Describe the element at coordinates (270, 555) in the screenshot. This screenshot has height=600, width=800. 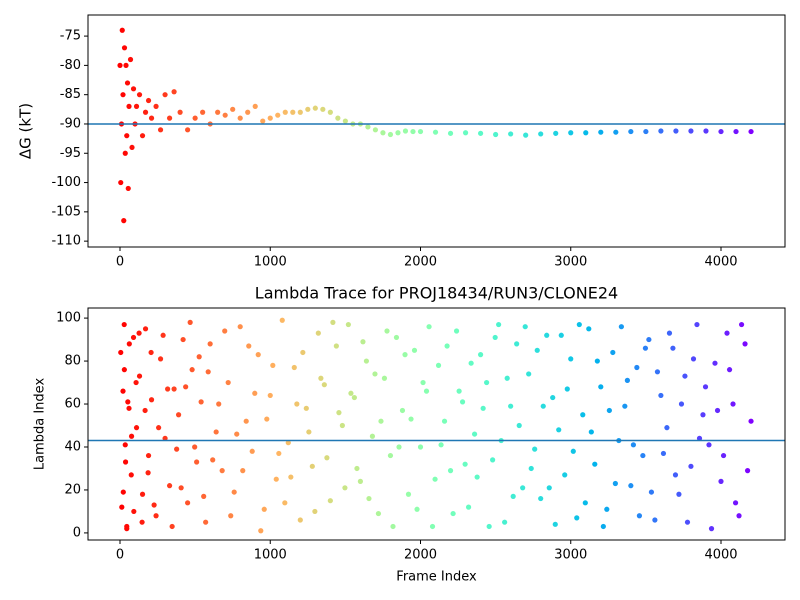
I see `x-tick-label: 1000` at that location.